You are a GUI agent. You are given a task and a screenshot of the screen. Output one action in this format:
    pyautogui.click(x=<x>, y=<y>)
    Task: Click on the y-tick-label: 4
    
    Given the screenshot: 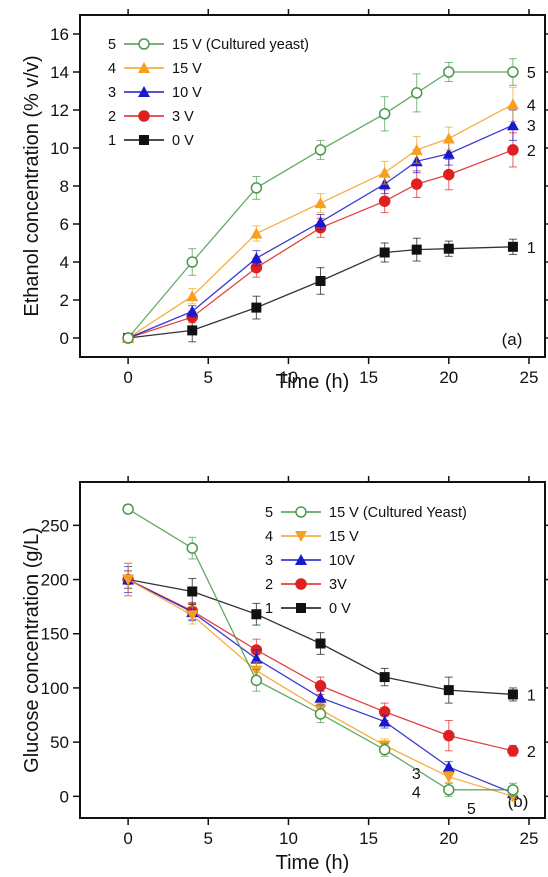 What is the action you would take?
    pyautogui.click(x=64, y=262)
    